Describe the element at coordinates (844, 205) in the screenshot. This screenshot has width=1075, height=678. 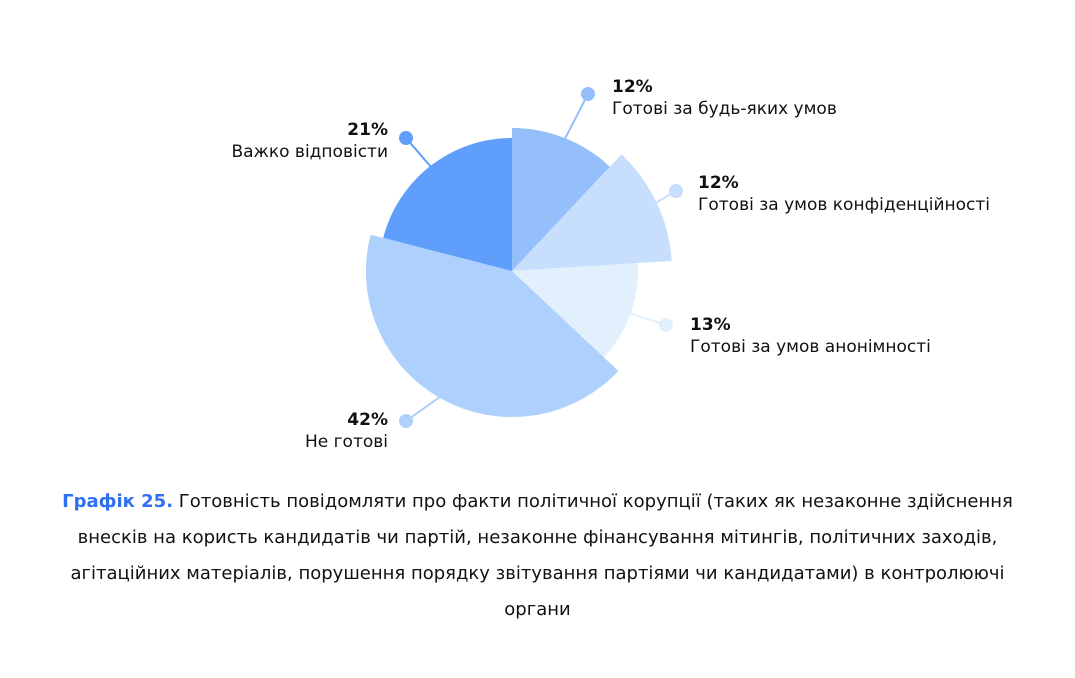
I see `slice-category-label: Готові за умов конфіденційності` at that location.